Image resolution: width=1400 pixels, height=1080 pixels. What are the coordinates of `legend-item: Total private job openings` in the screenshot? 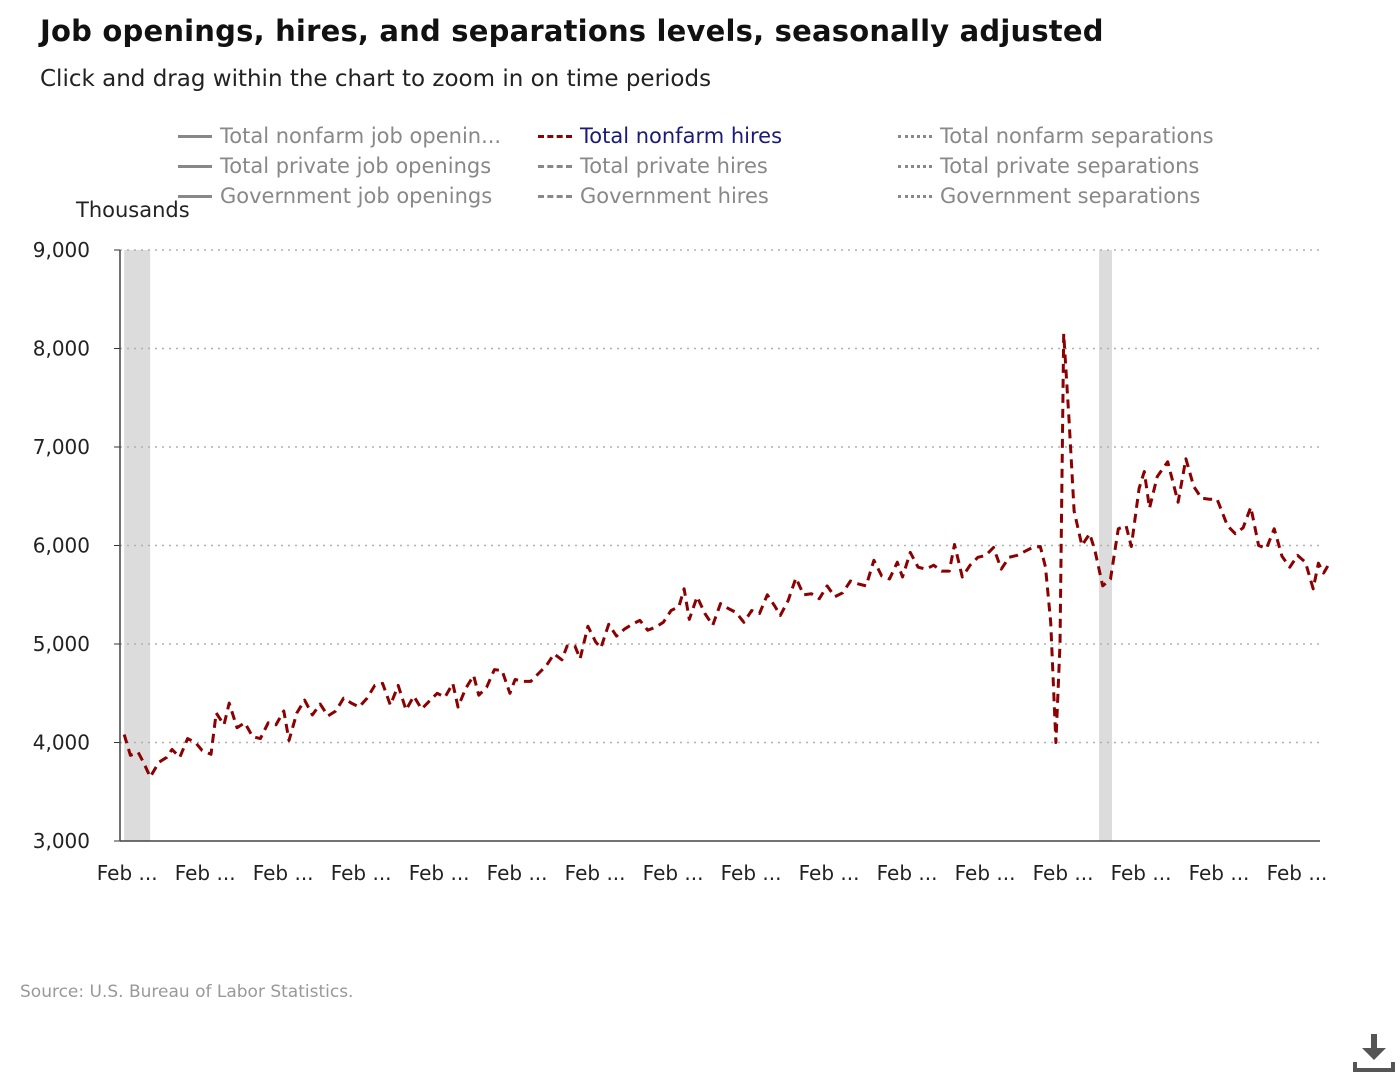 It's located at (334, 166).